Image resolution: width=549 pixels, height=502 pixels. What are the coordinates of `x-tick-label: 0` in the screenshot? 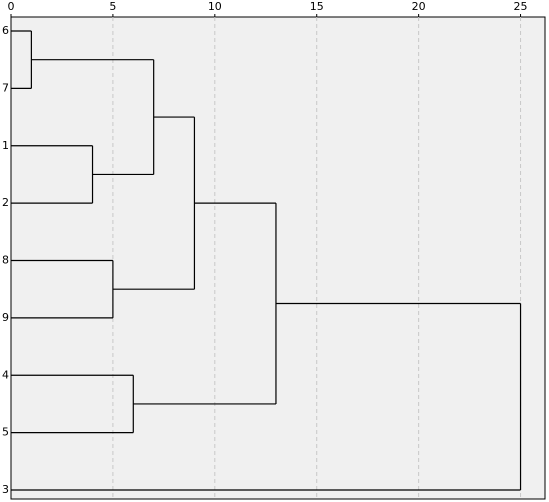 It's located at (11, 6).